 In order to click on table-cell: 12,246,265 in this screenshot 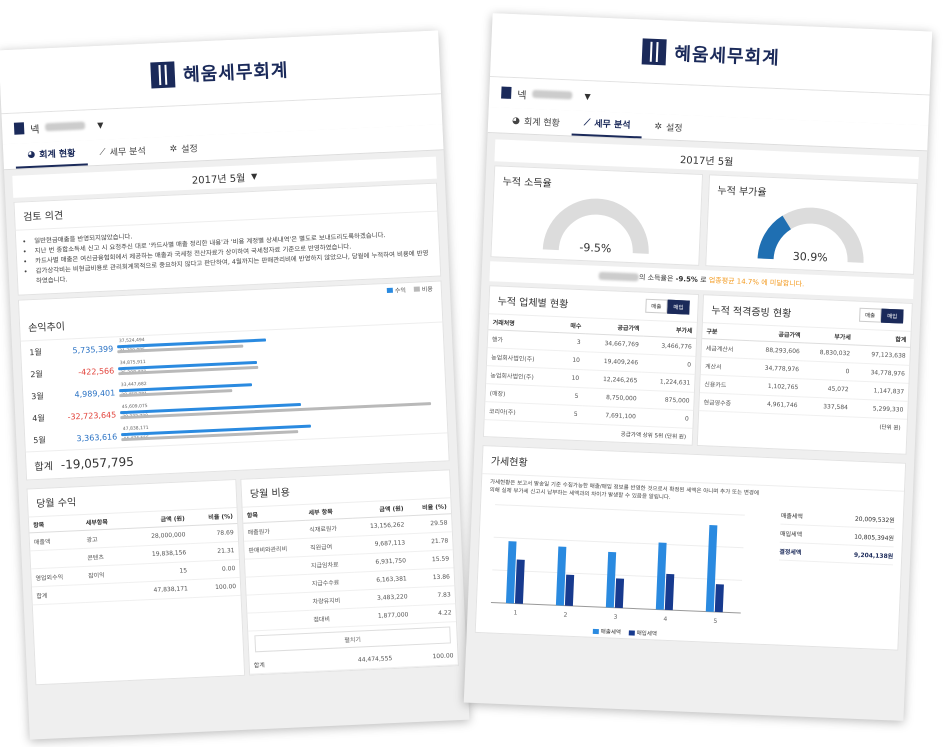, I will do `click(612, 380)`.